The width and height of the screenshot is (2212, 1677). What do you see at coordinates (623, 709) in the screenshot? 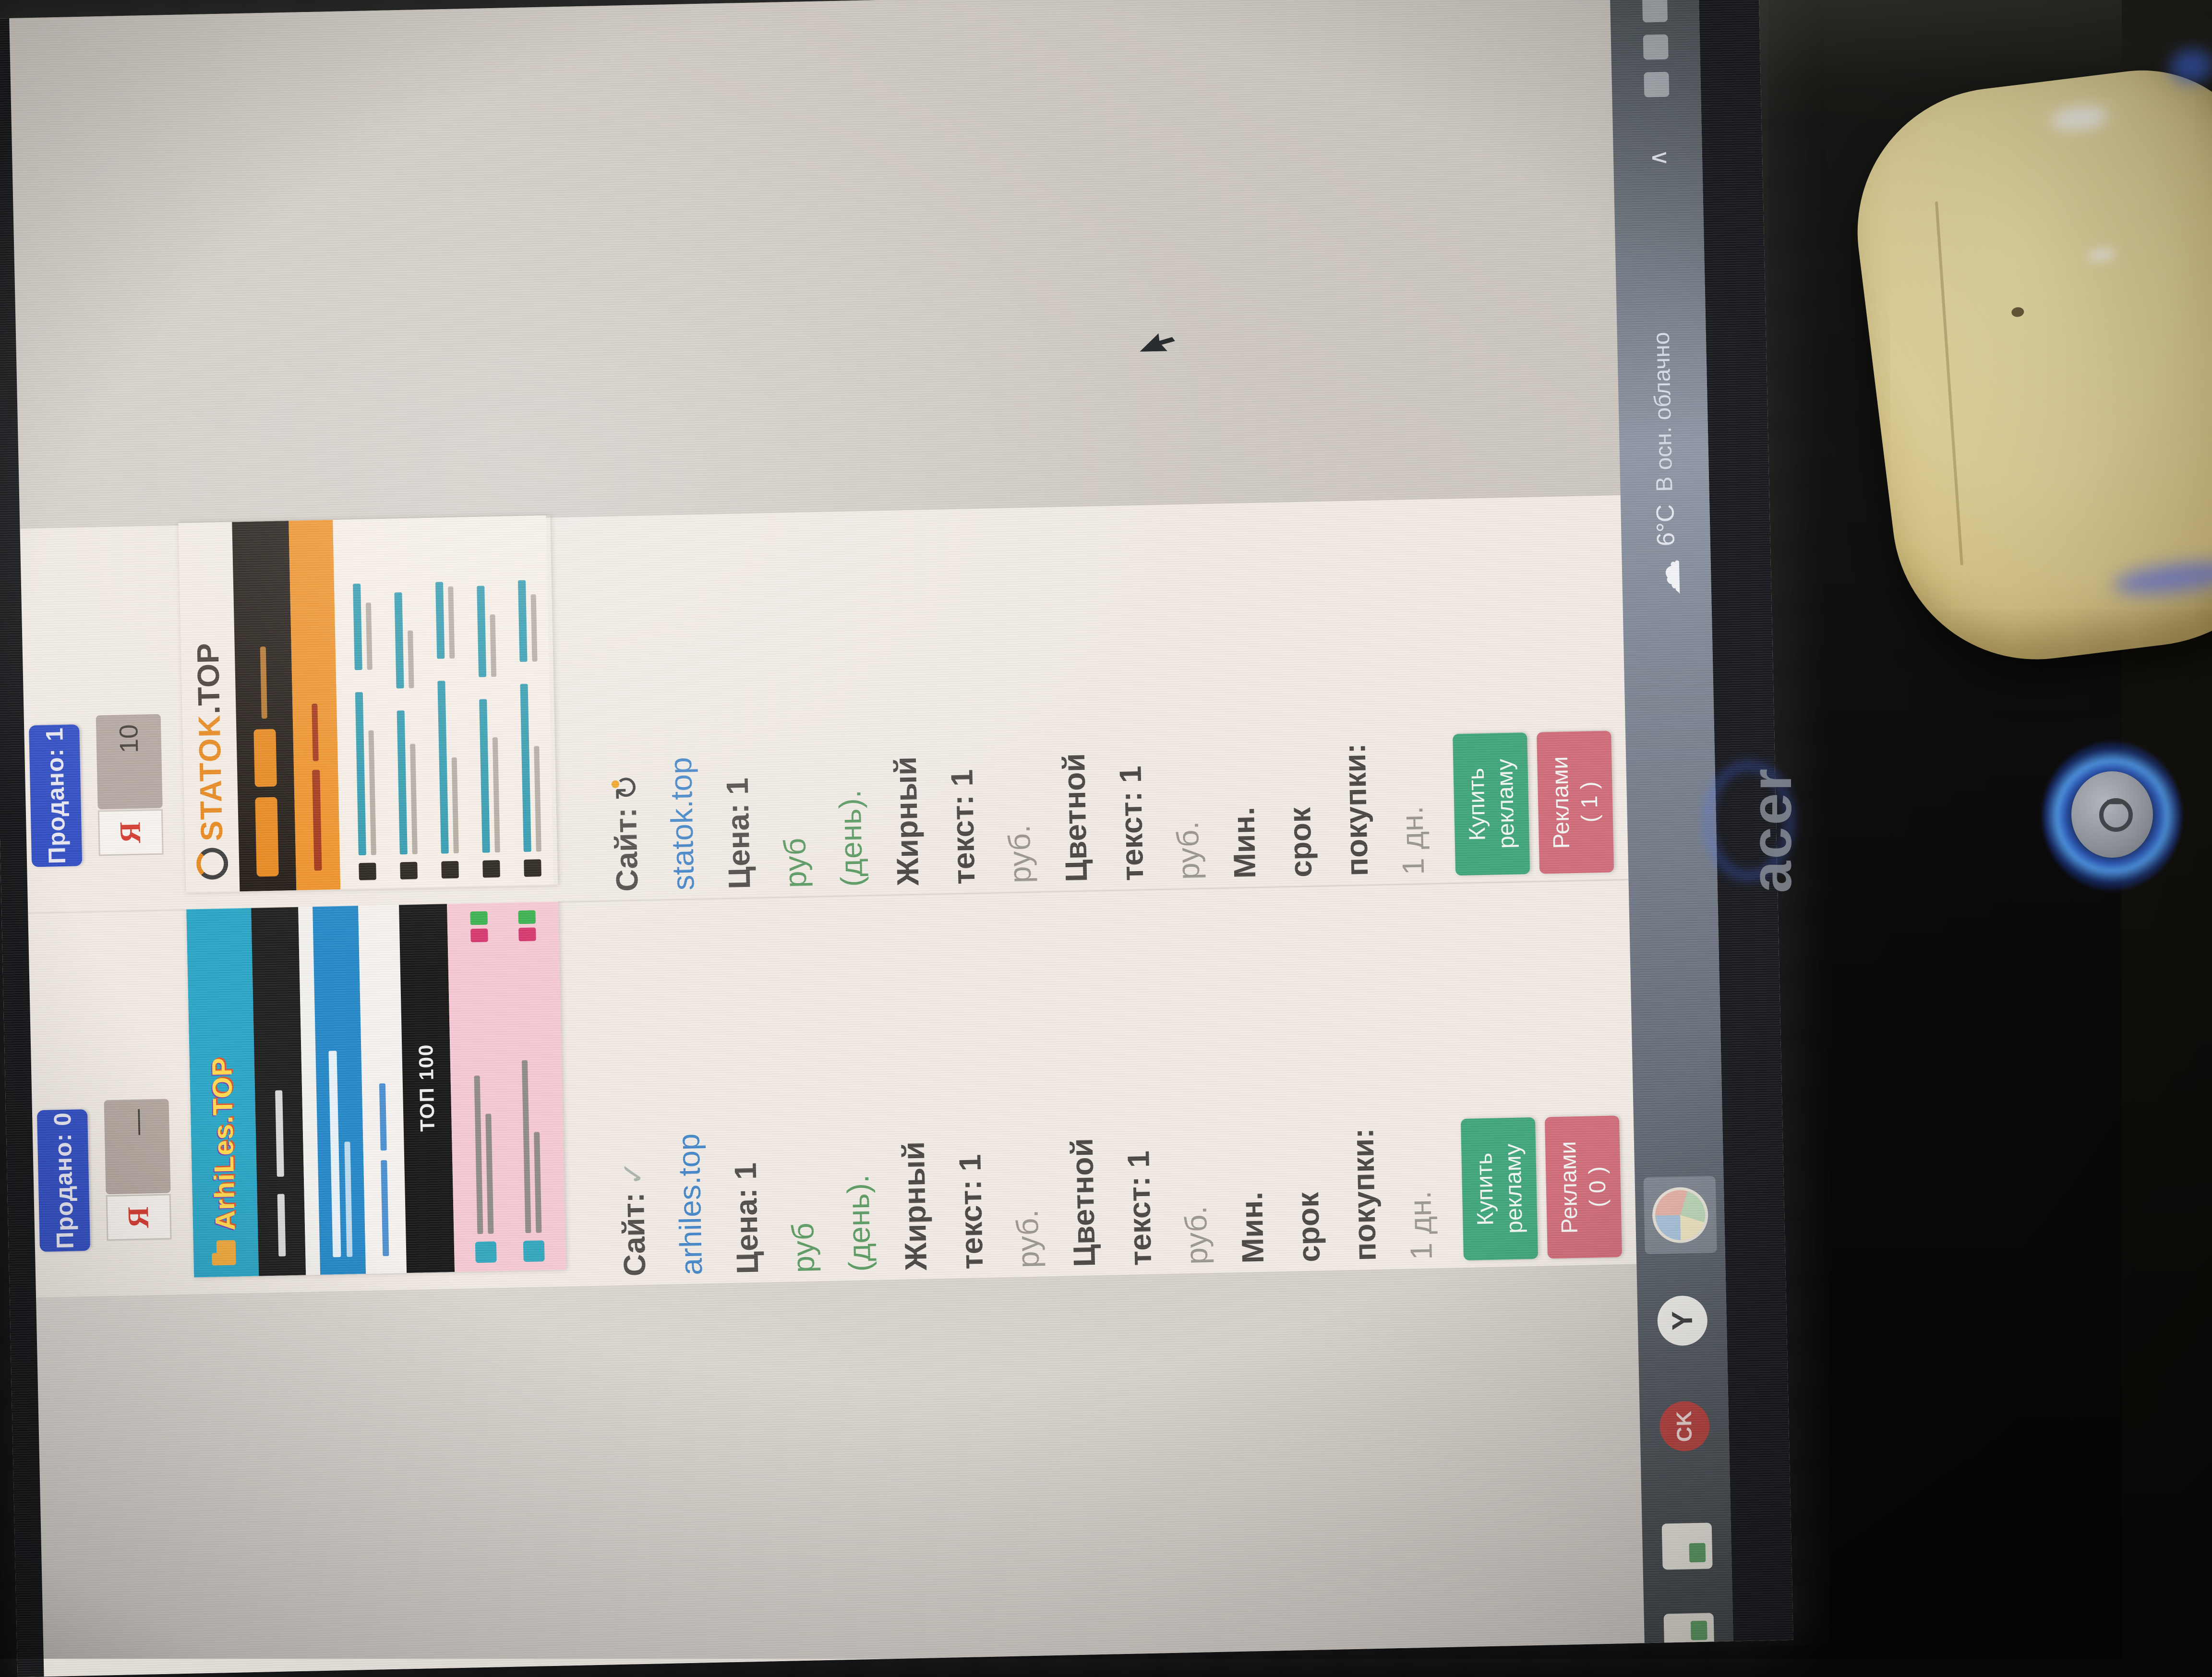
I see `site-row: Сайт: ↻` at bounding box center [623, 709].